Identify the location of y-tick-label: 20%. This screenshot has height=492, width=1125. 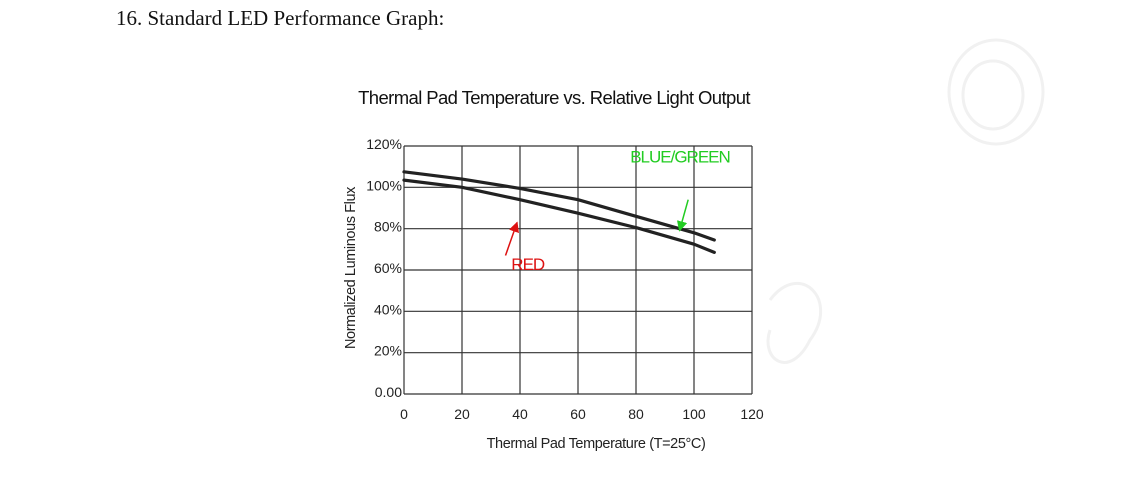
(388, 351).